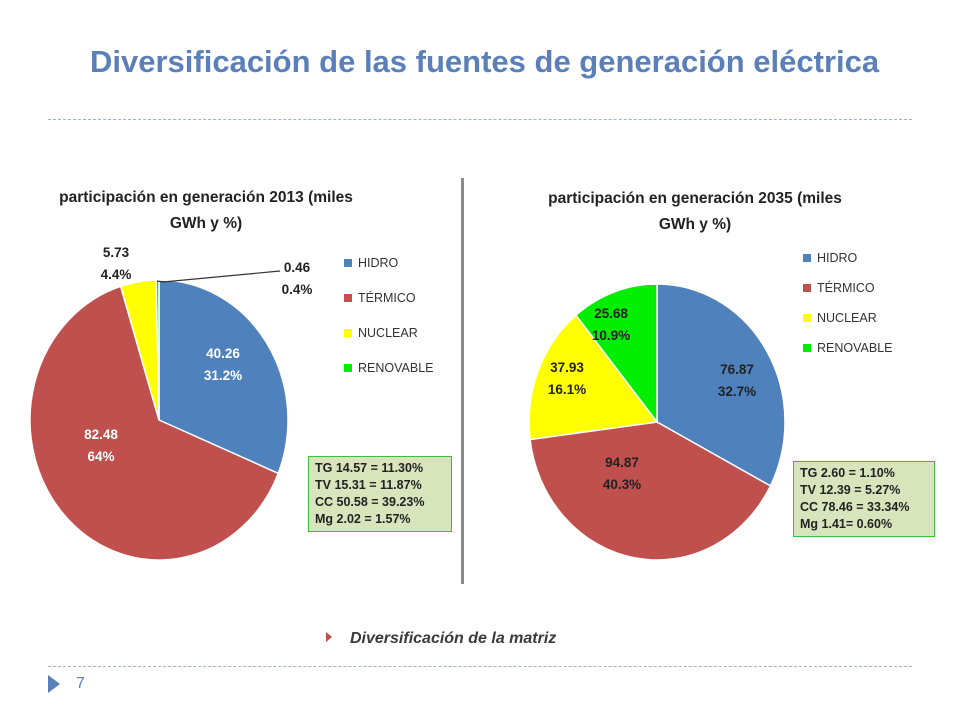 The height and width of the screenshot is (720, 960). What do you see at coordinates (297, 267) in the screenshot?
I see `data-label-value-2013-renovable: 0.46` at bounding box center [297, 267].